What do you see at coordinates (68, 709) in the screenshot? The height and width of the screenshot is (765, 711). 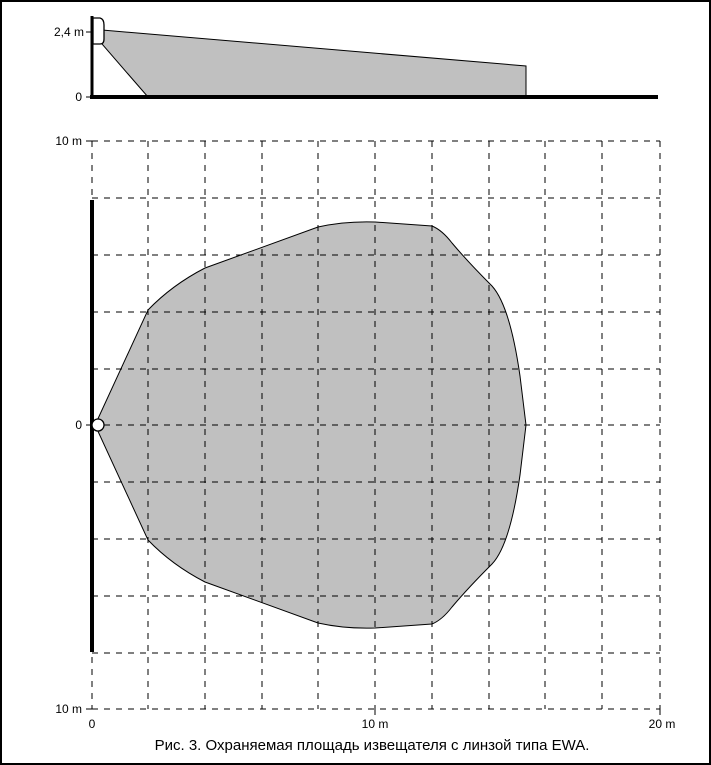 I see `y-bottom-label: 10 m` at bounding box center [68, 709].